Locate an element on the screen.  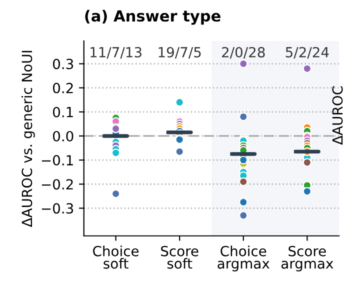
y-axis-title: ΔAUROC vs. generic NoUI is located at coordinates (28, 139).